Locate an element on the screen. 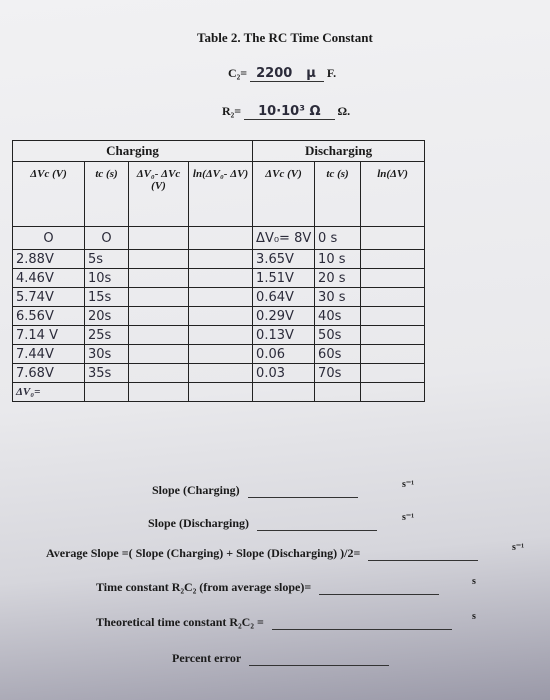 This screenshot has height=700, width=550. table-cell: 5.74V is located at coordinates (48, 297).